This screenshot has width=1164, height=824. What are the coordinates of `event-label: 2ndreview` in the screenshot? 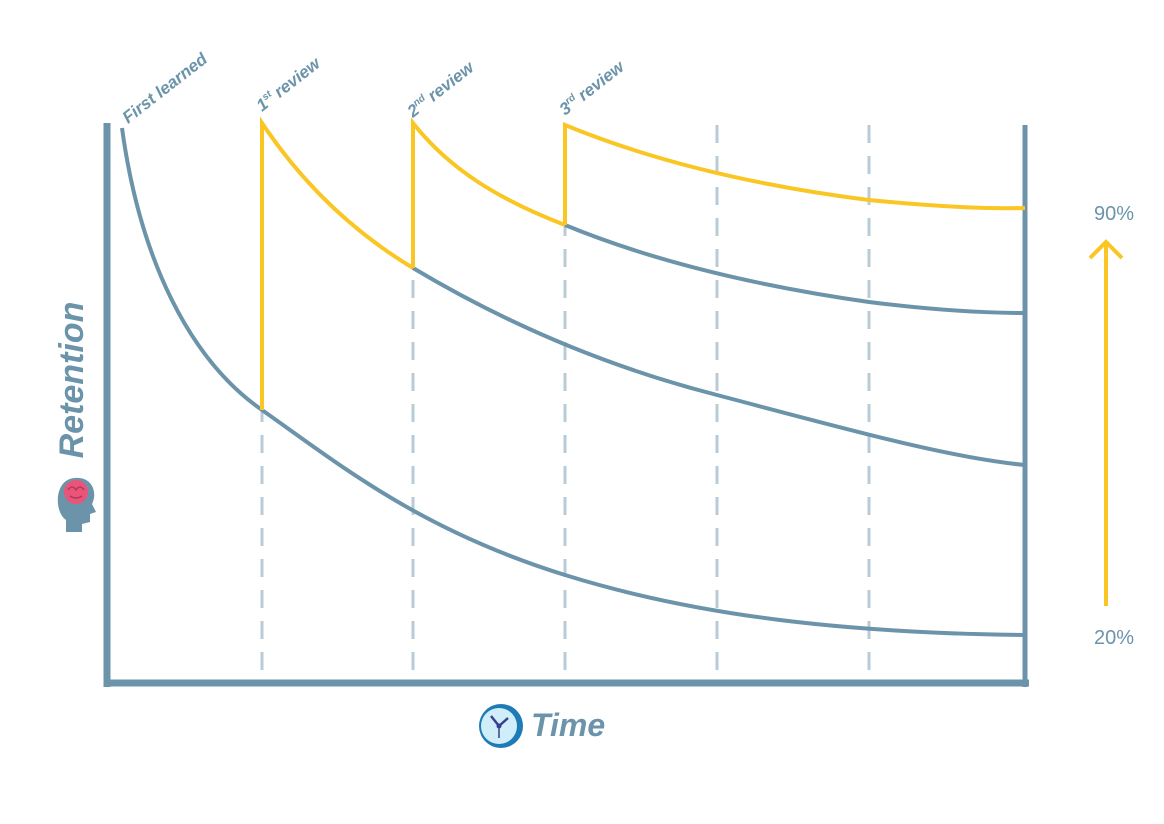 It's located at (441, 89).